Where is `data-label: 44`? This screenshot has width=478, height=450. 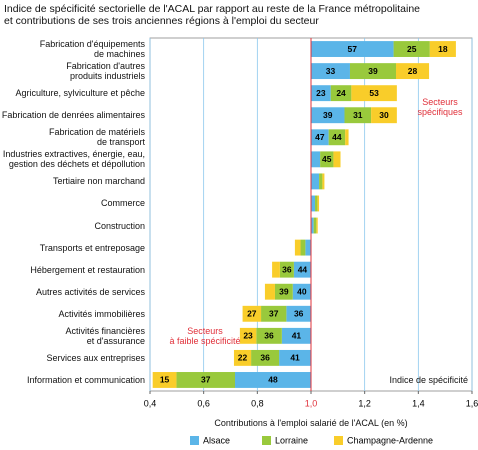
data-label: 44 is located at coordinates (303, 269).